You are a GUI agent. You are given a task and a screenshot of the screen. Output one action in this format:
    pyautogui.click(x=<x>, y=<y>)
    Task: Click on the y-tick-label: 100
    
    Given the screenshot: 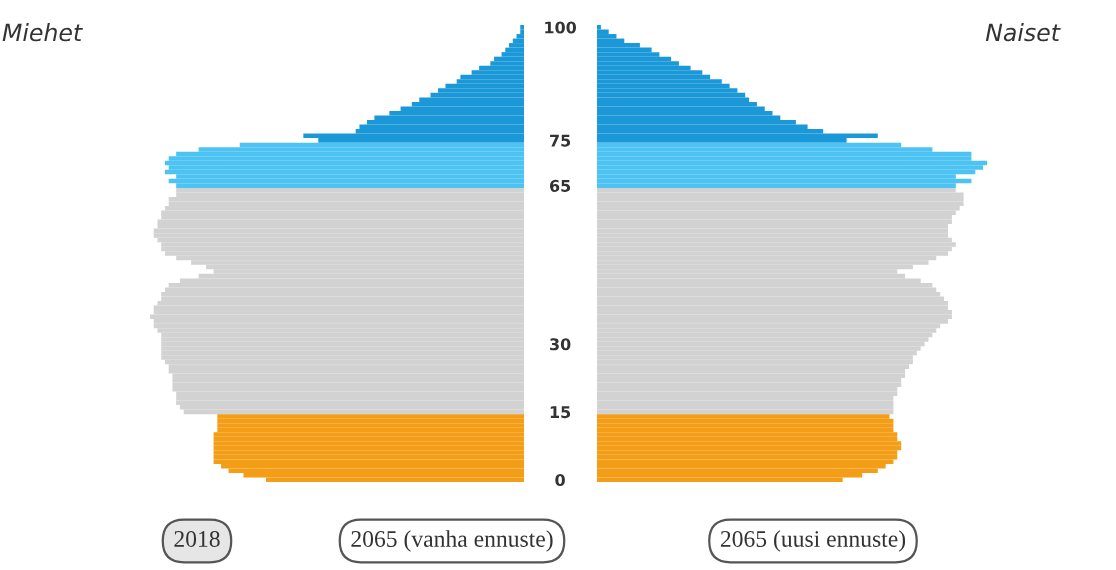 What is the action you would take?
    pyautogui.click(x=561, y=27)
    